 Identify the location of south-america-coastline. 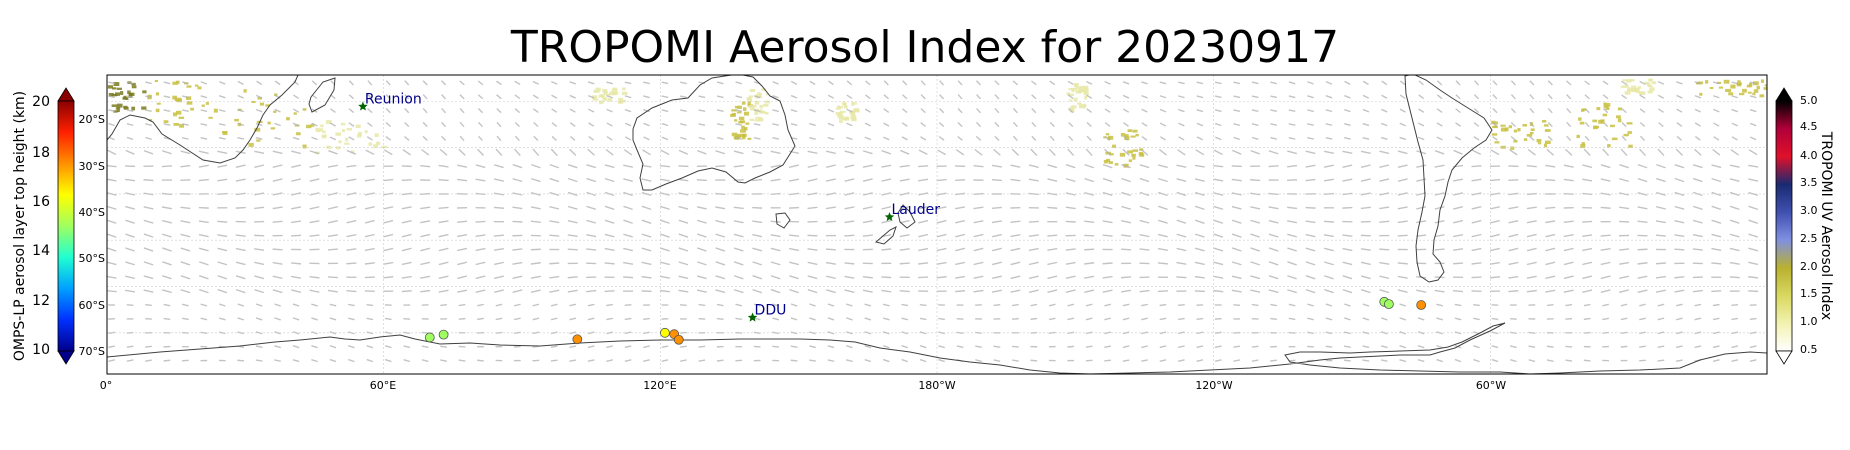
(1448, 179).